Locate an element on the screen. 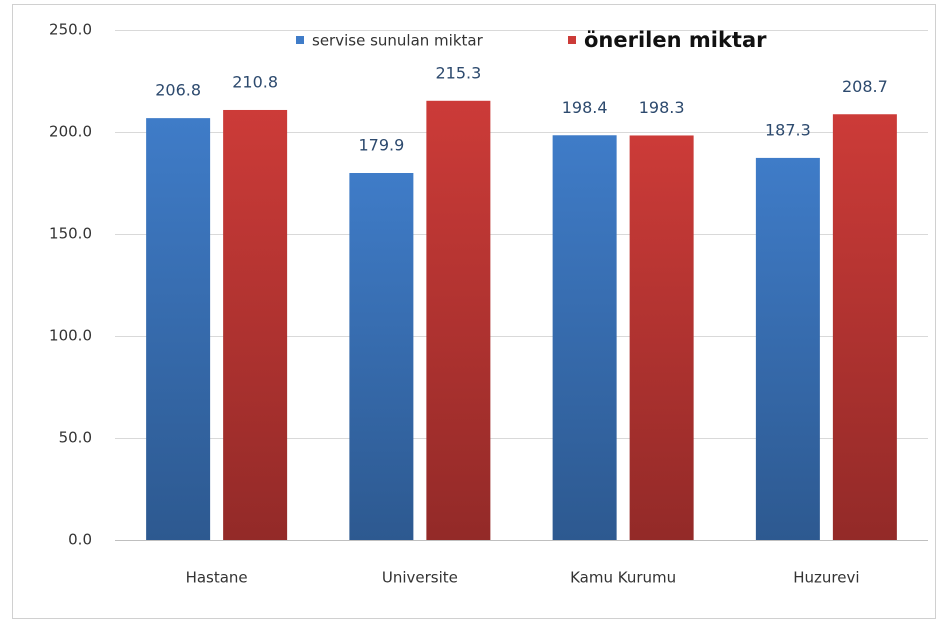  y-tick-label: 250.0 is located at coordinates (70, 30).